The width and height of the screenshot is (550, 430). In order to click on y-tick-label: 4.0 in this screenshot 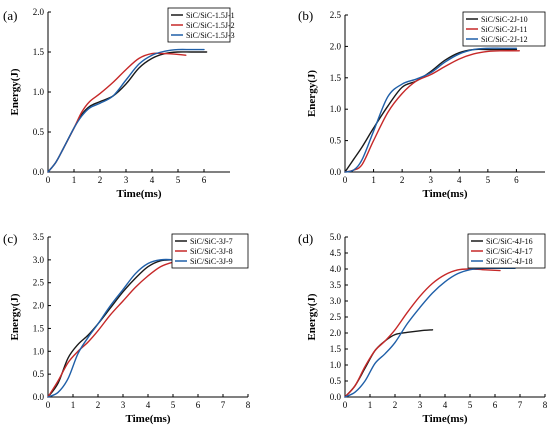, I will do `click(336, 269)`.